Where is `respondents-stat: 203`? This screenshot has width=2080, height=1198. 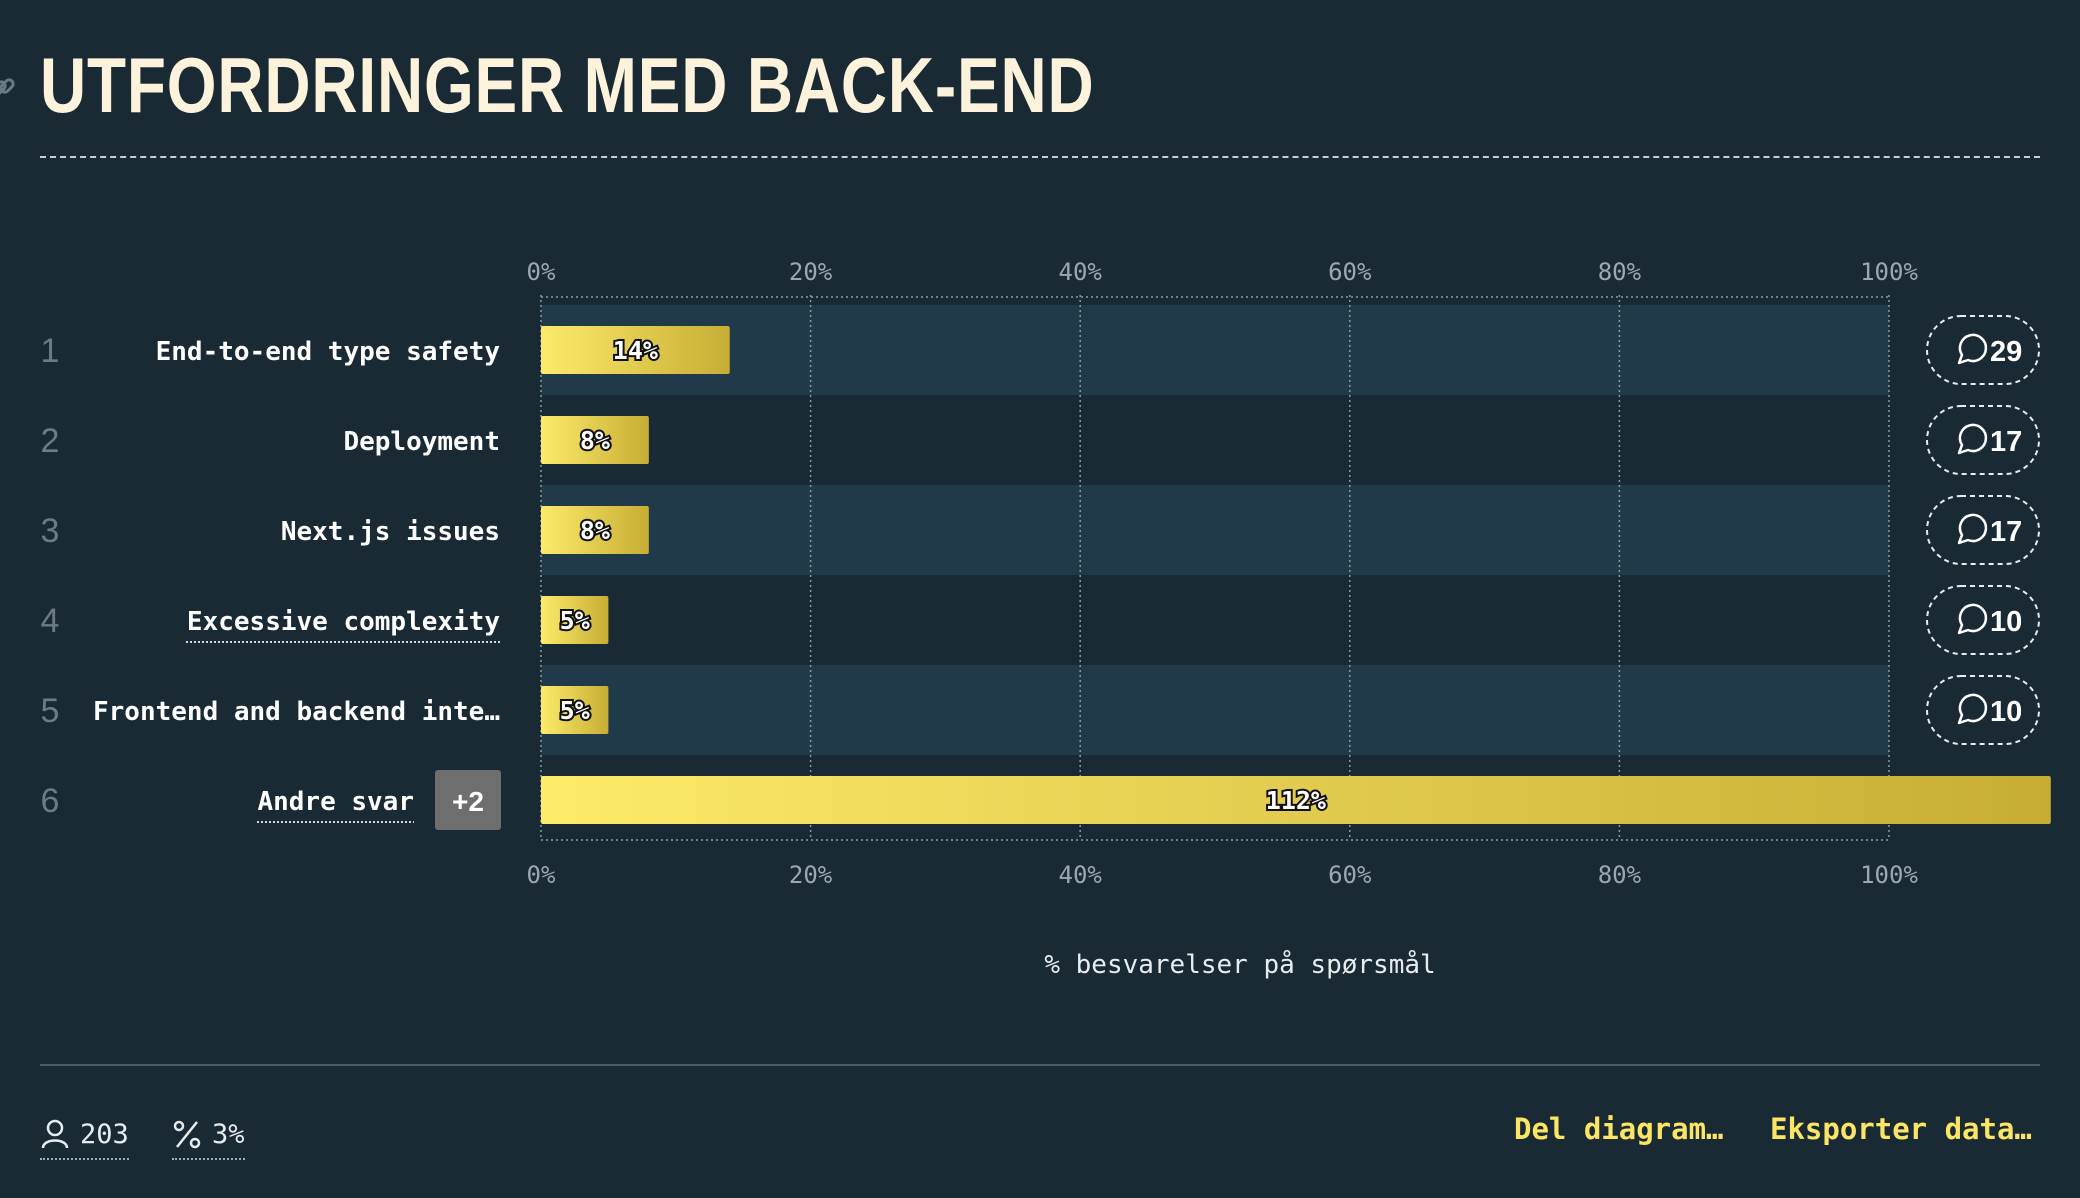 respondents-stat: 203 is located at coordinates (84, 1137).